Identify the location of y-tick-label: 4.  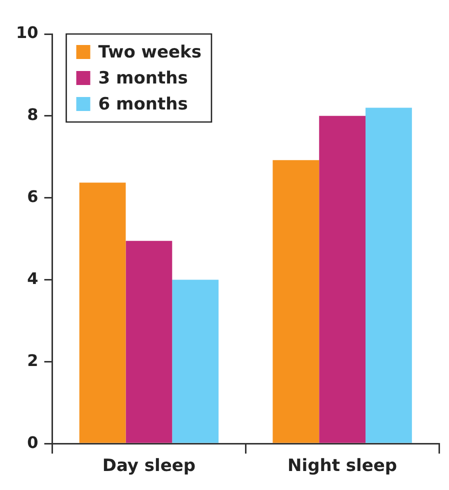
(32, 278).